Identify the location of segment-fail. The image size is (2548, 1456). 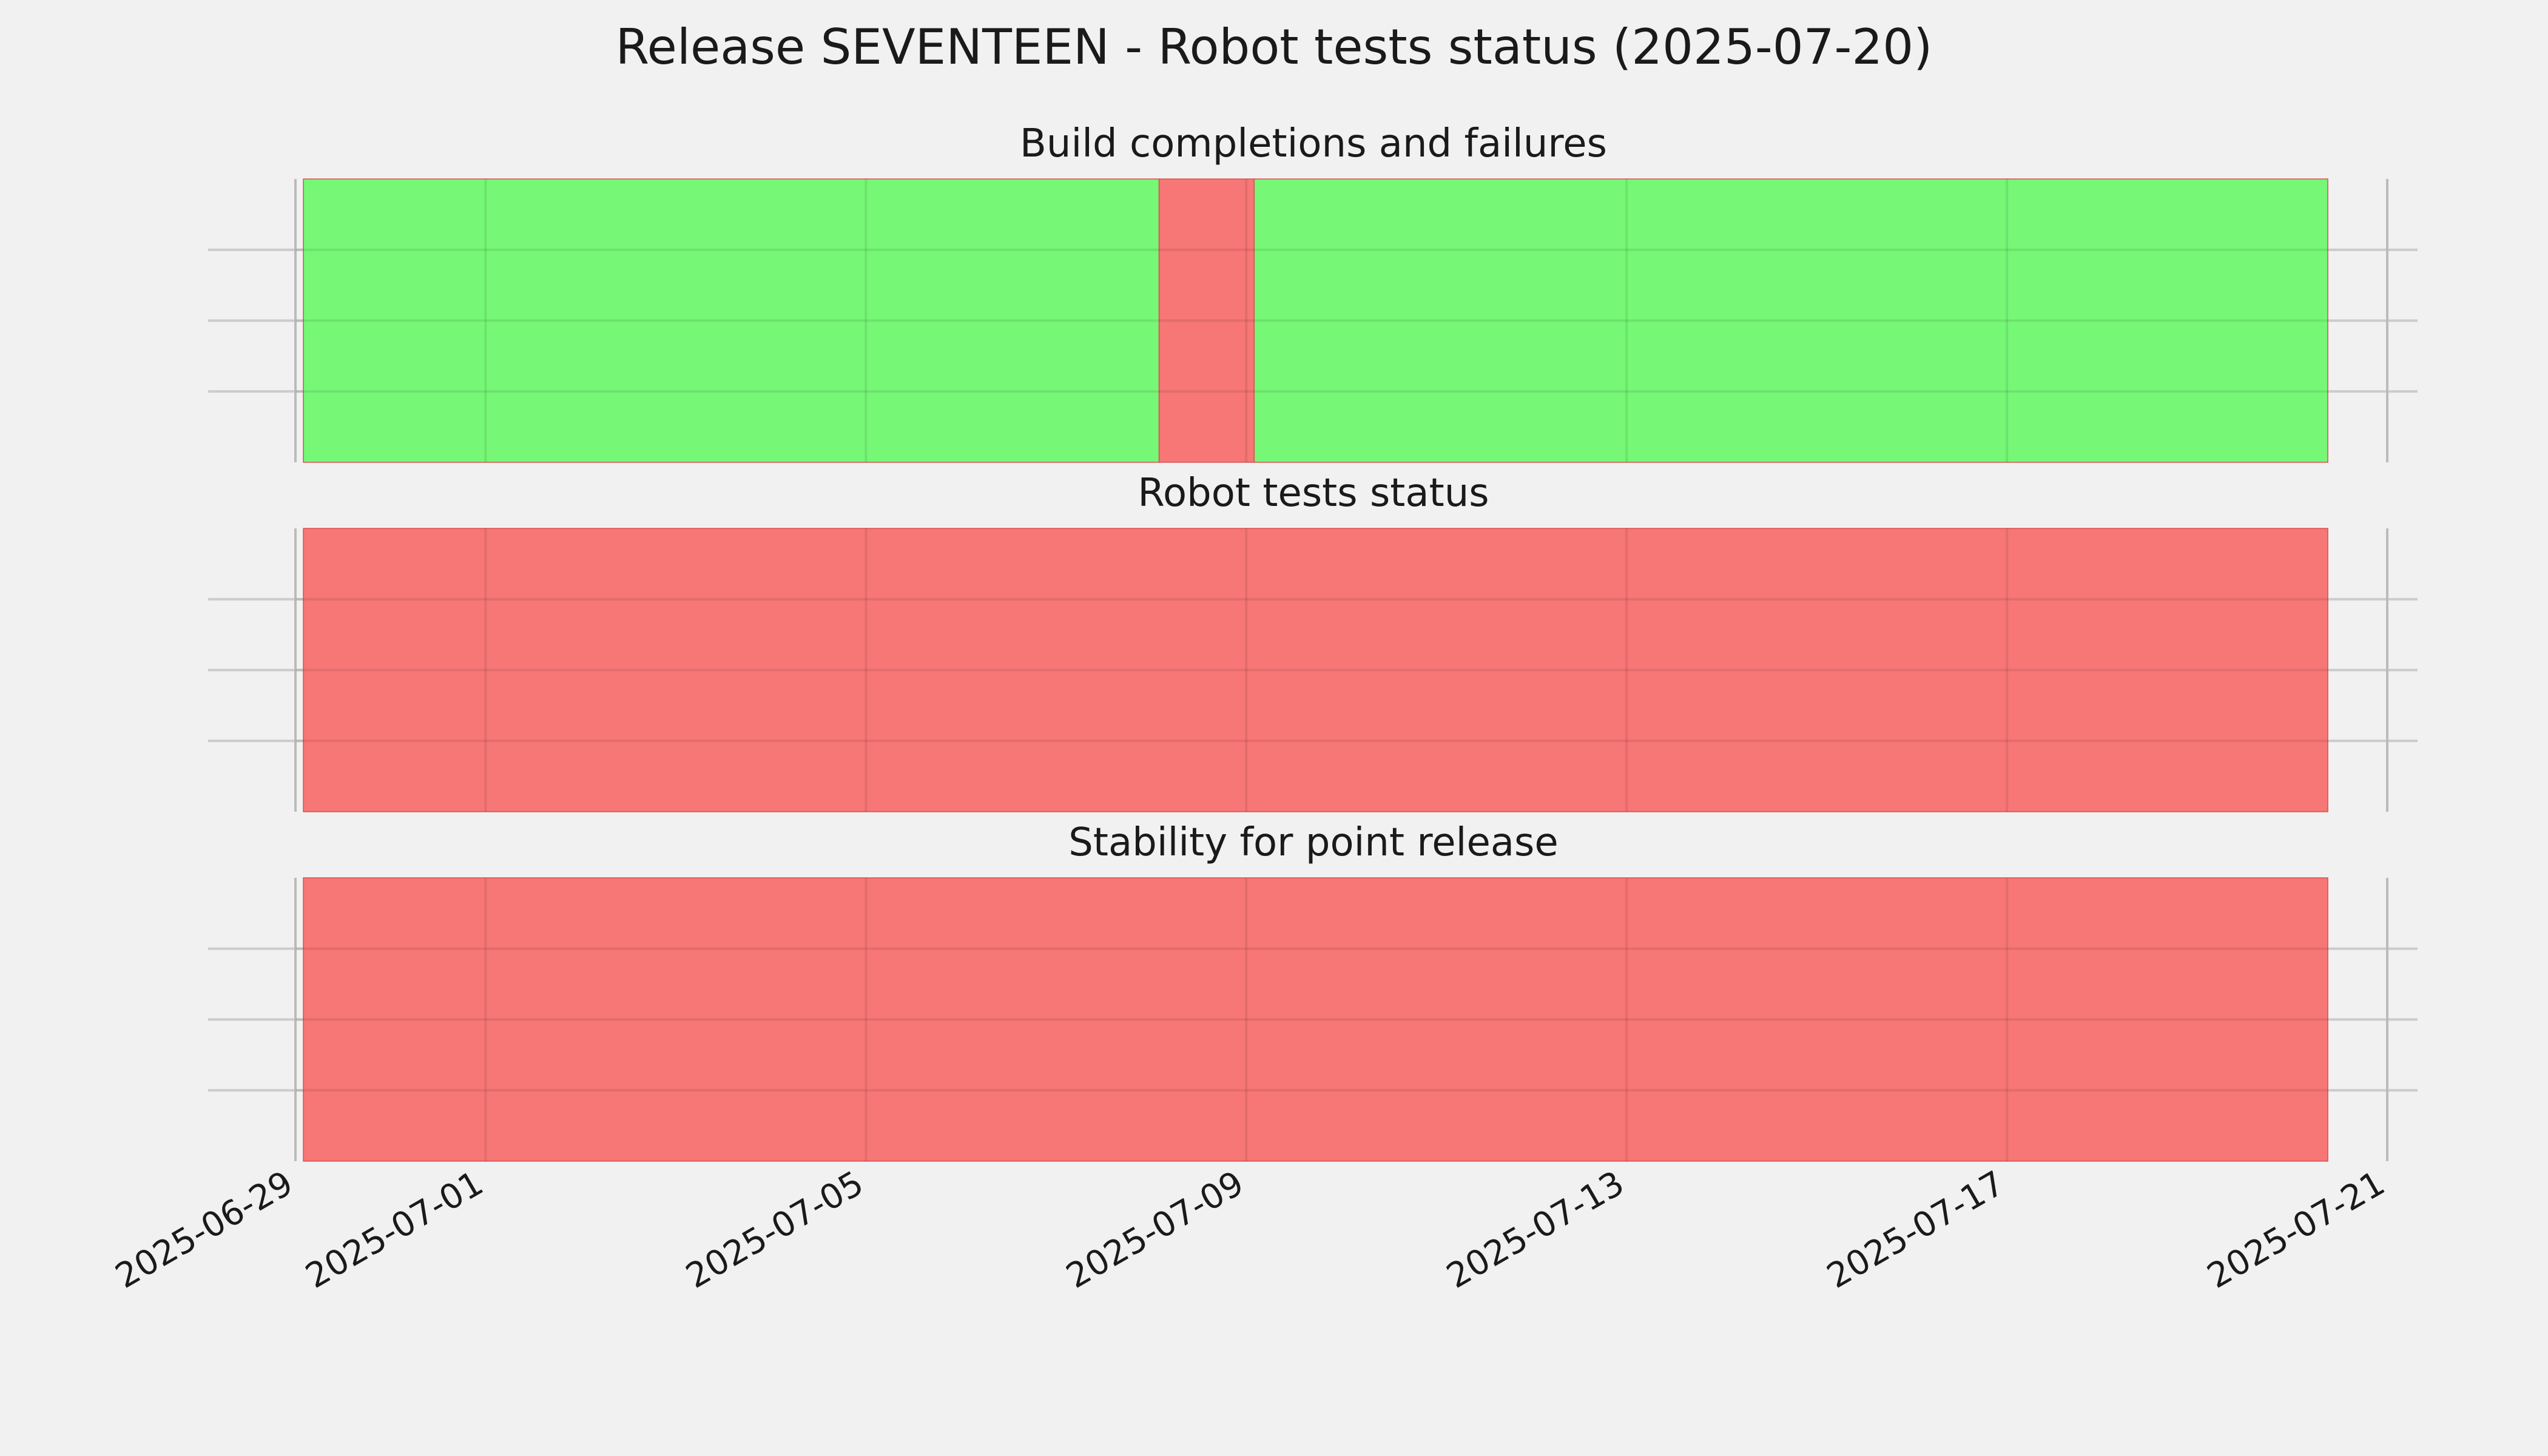
(1206, 320).